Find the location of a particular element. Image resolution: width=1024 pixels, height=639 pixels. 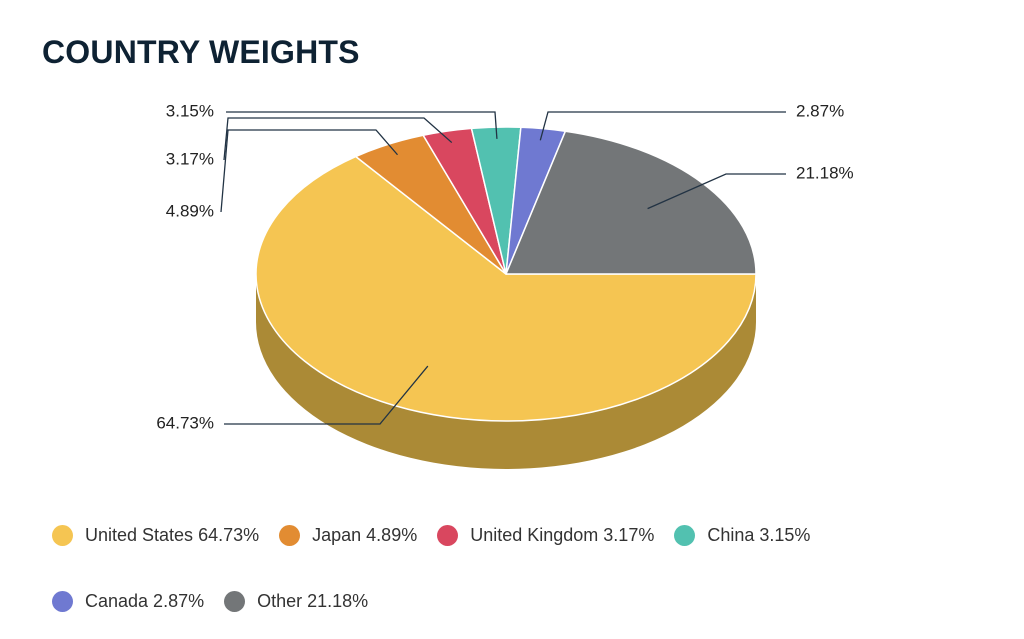

legend-label: China 3.15% is located at coordinates (759, 535).